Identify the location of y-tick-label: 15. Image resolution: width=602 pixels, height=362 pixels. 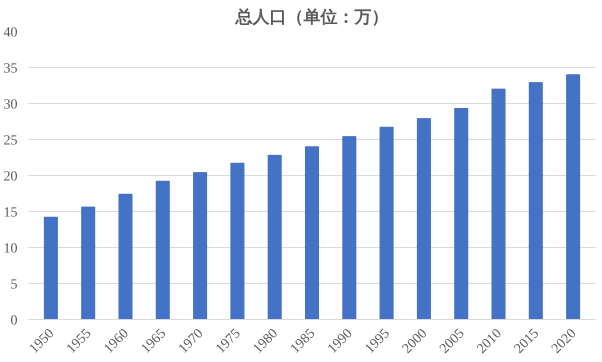
(11, 213).